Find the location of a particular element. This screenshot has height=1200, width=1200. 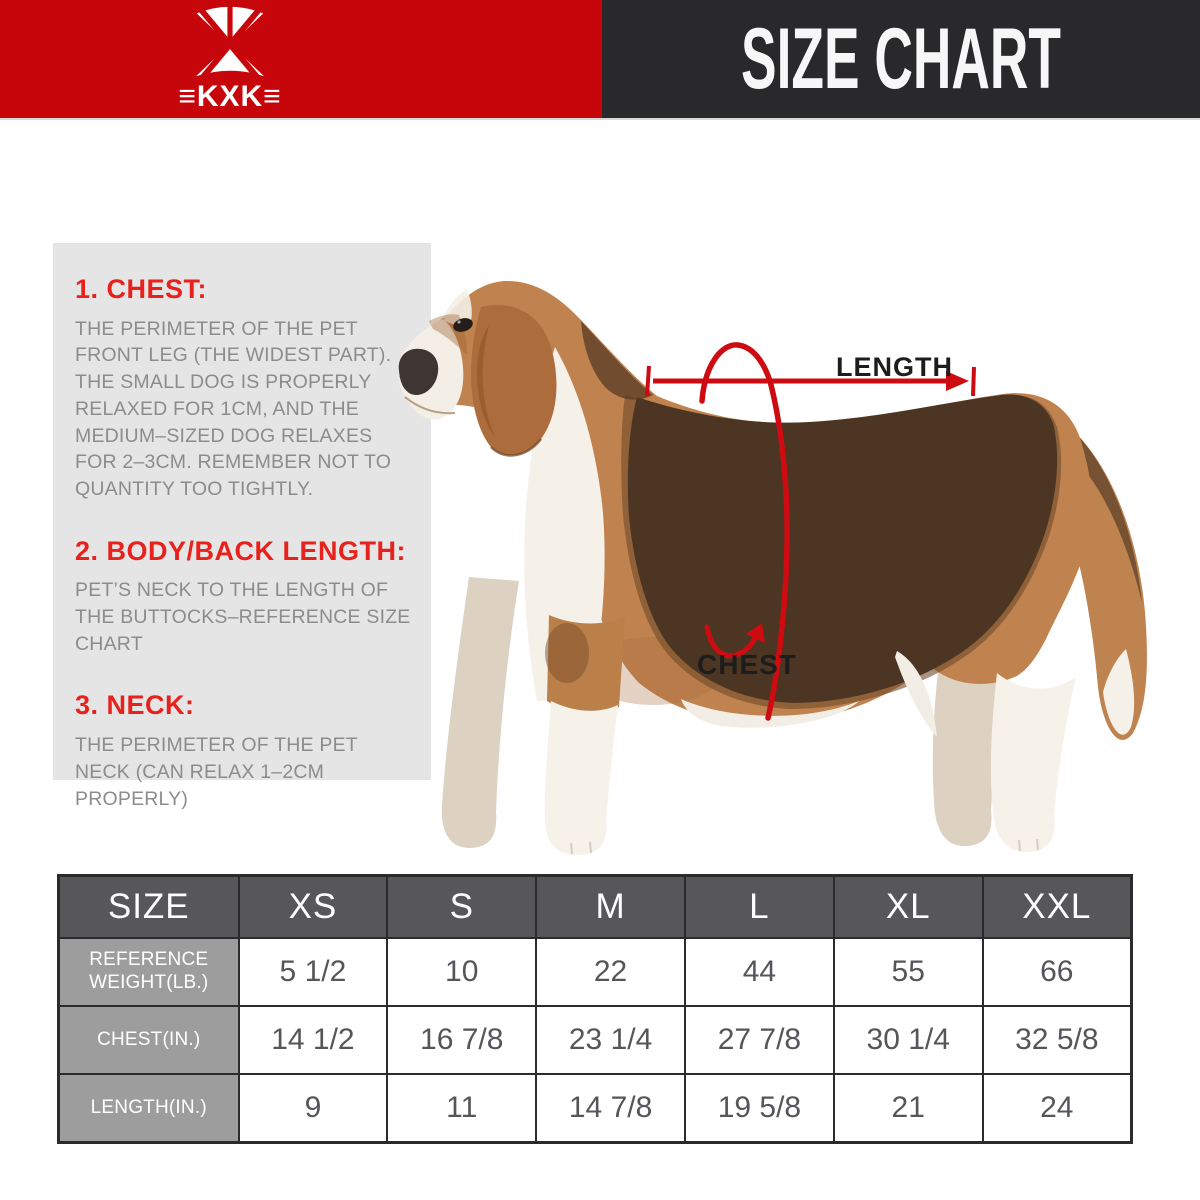

table-cell: 44 is located at coordinates (759, 972).